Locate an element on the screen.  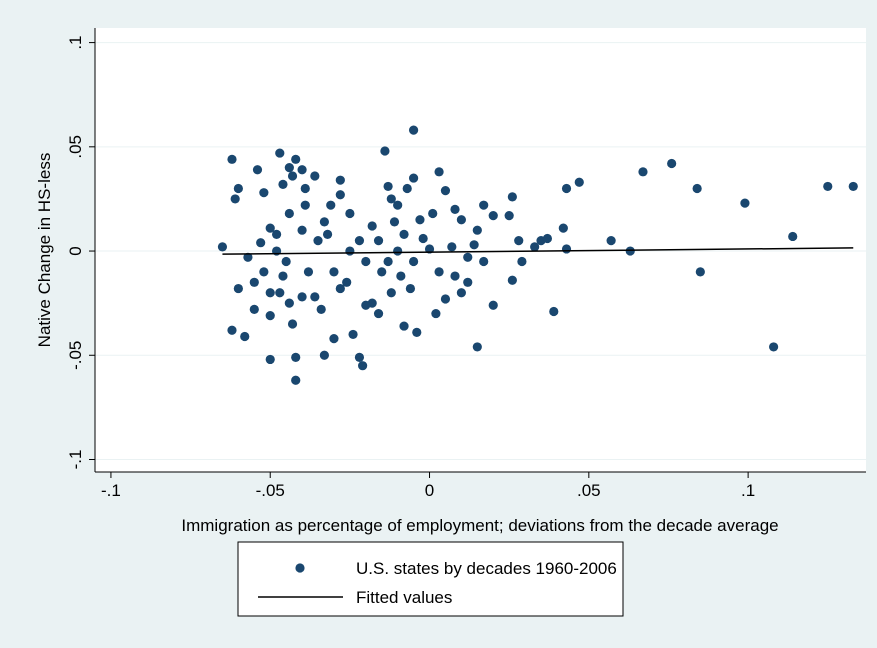
x-tick-label: -.05 is located at coordinates (270, 490).